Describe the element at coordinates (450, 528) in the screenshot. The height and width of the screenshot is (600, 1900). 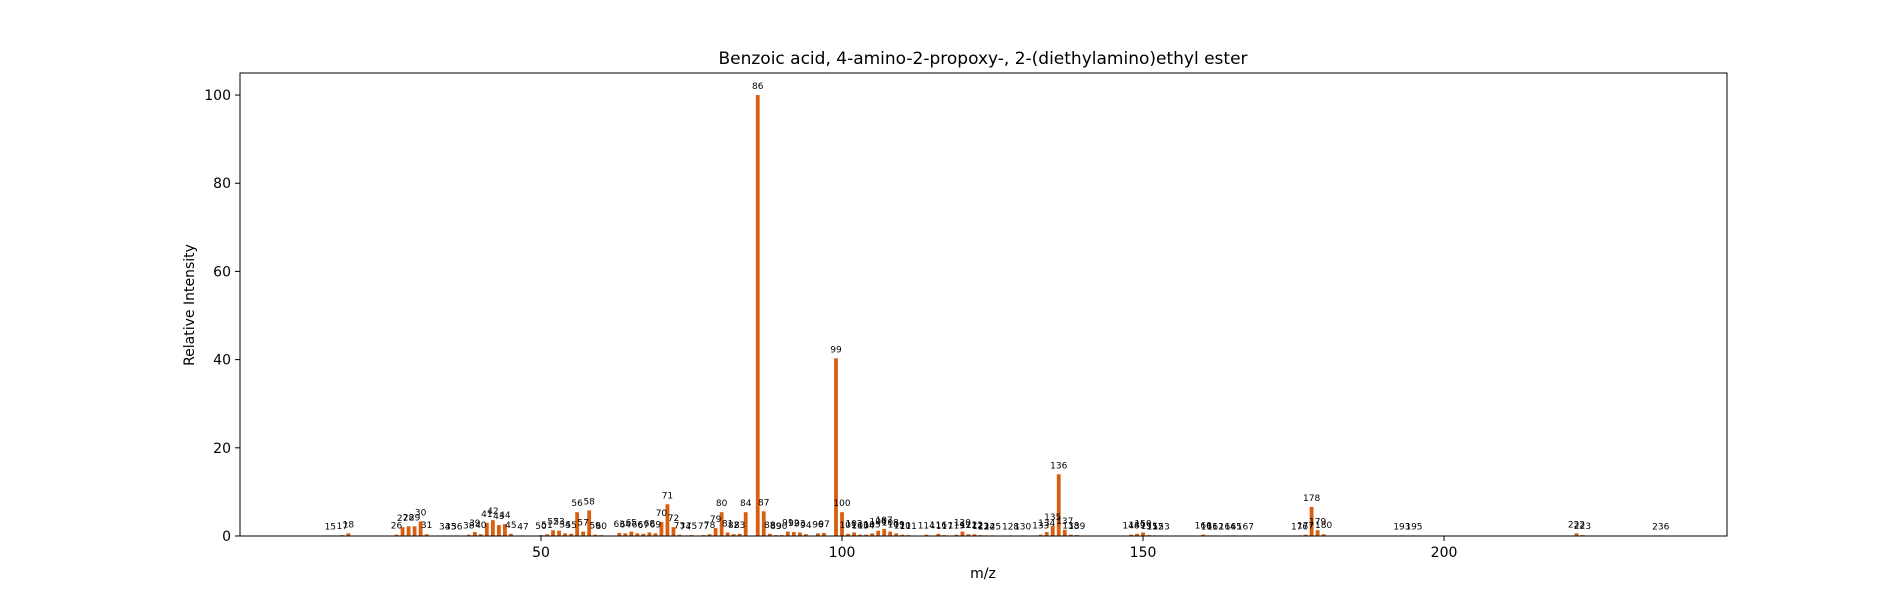
I see `peak-label-35: 35` at that location.